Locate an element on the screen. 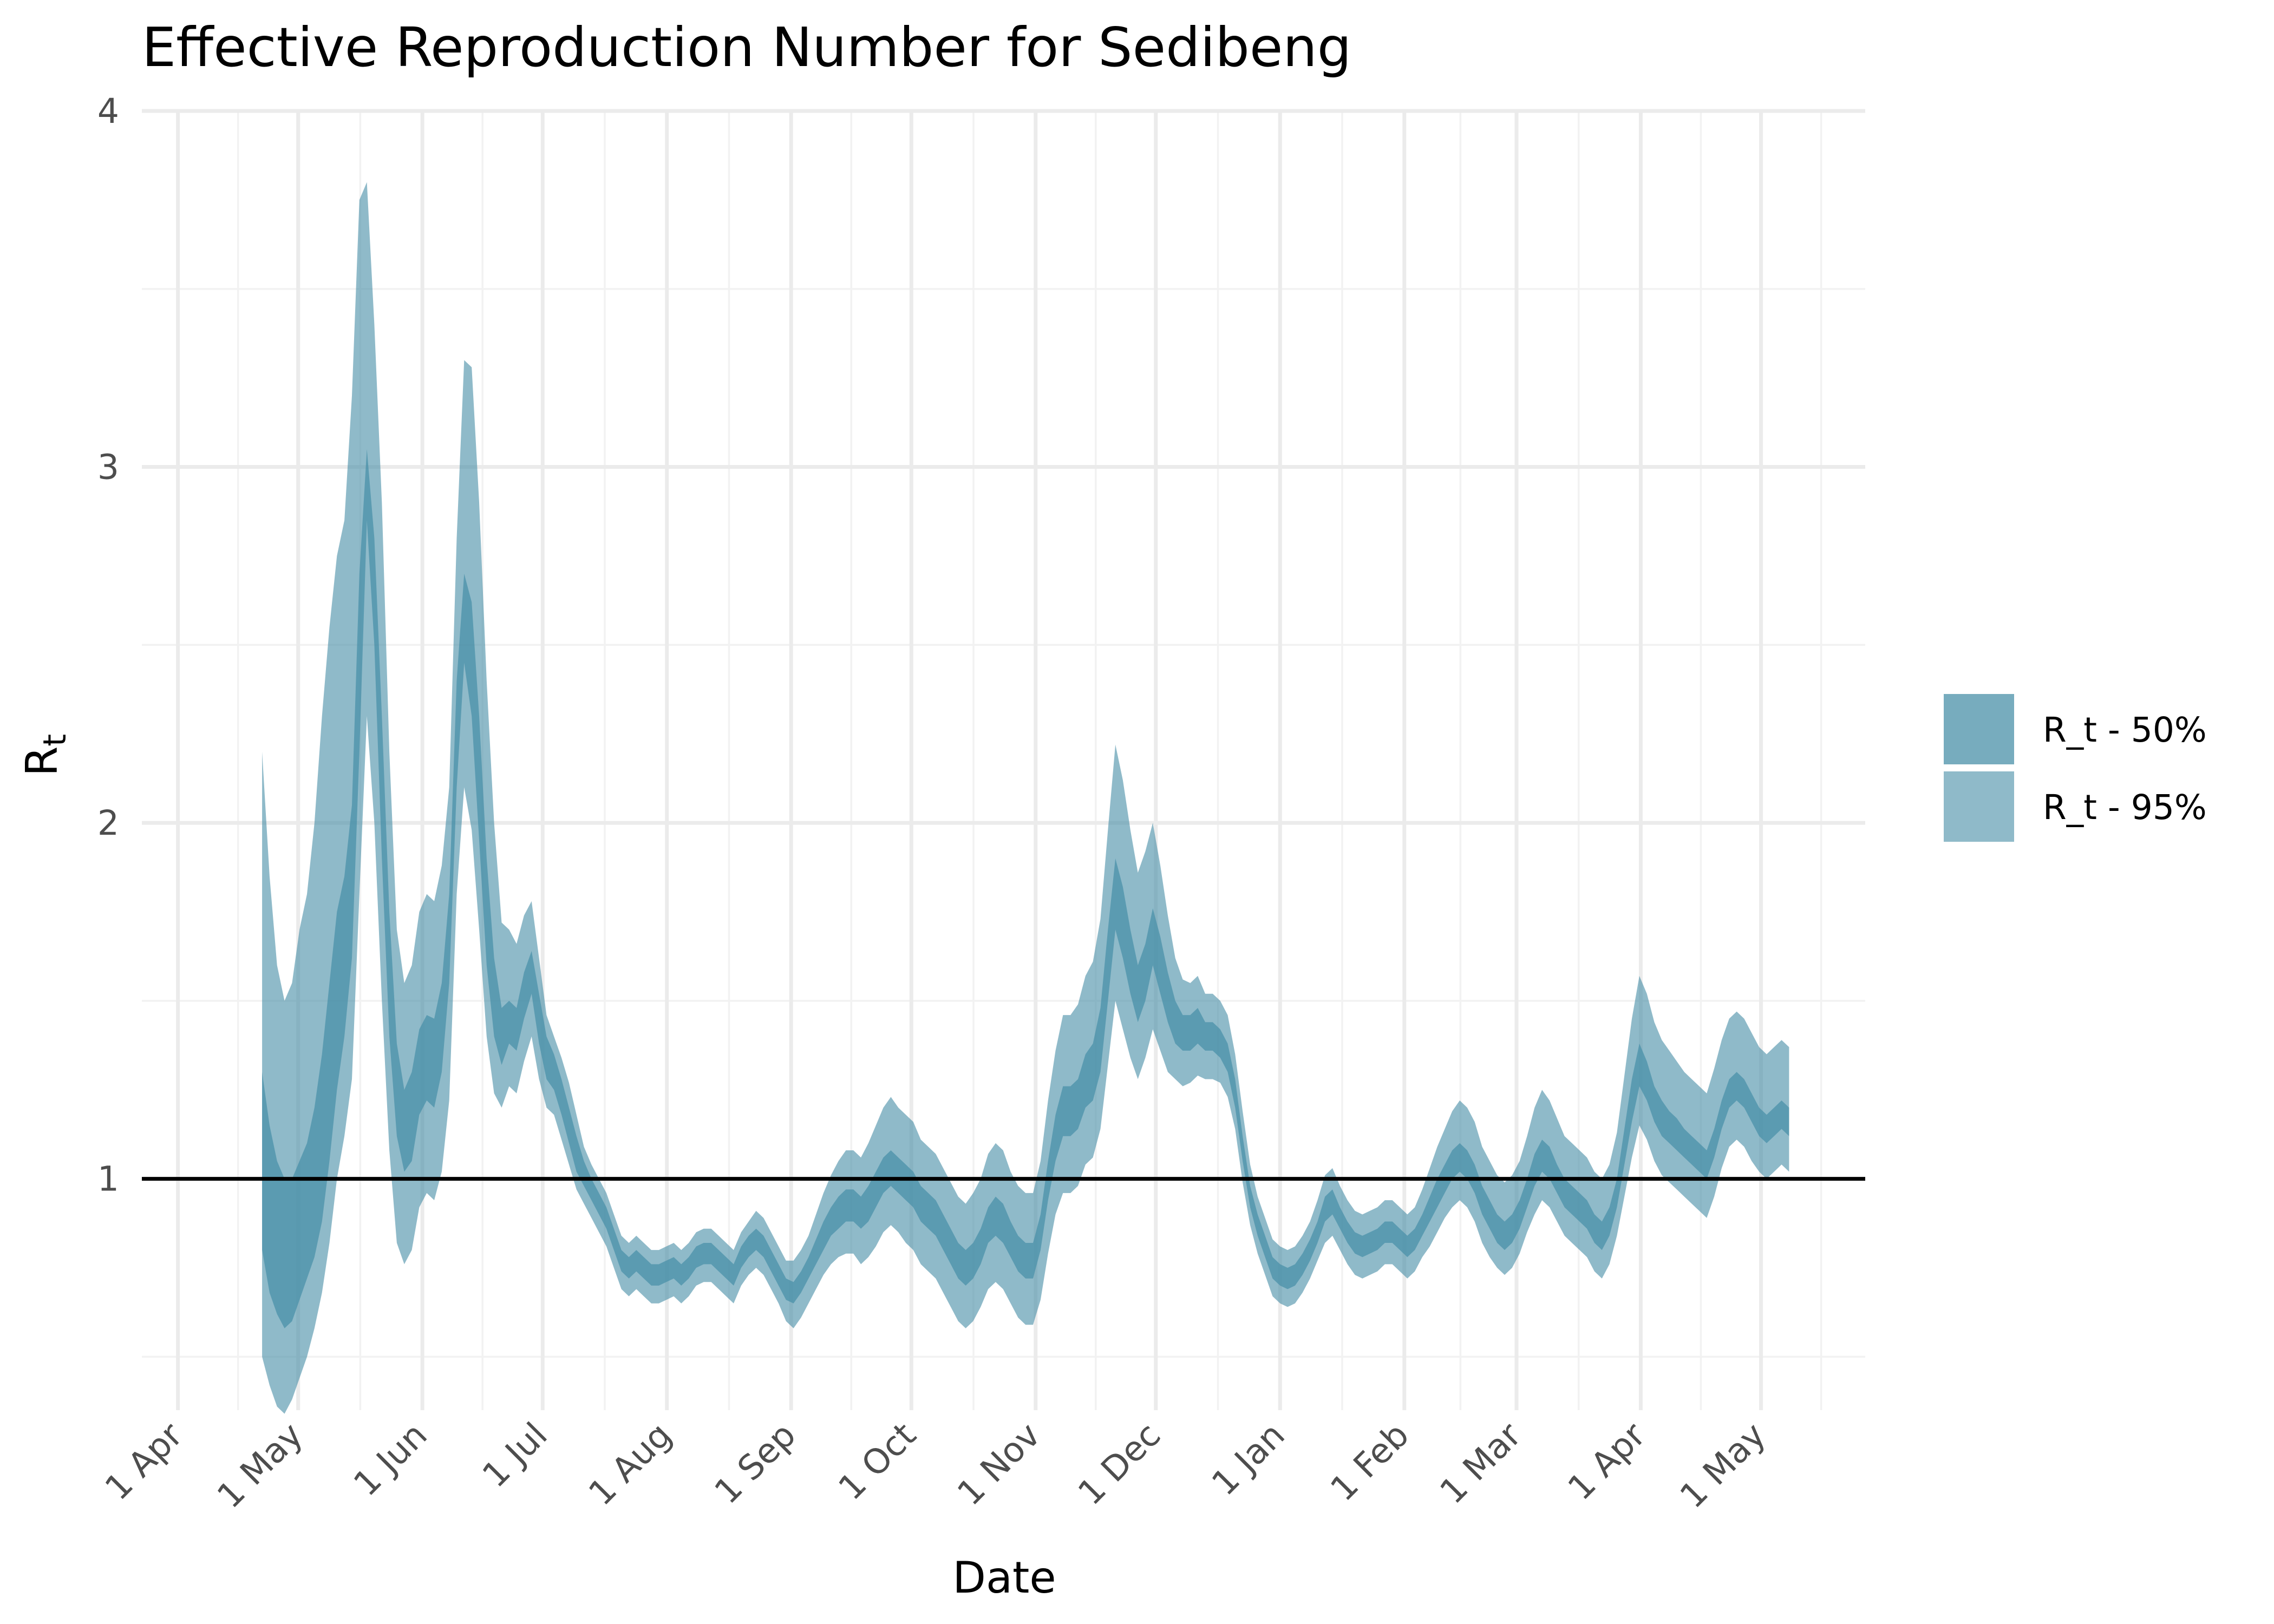 The height and width of the screenshot is (1624, 2274). y-axis-tick-labels: 1 2 3 4 is located at coordinates (108, 645).